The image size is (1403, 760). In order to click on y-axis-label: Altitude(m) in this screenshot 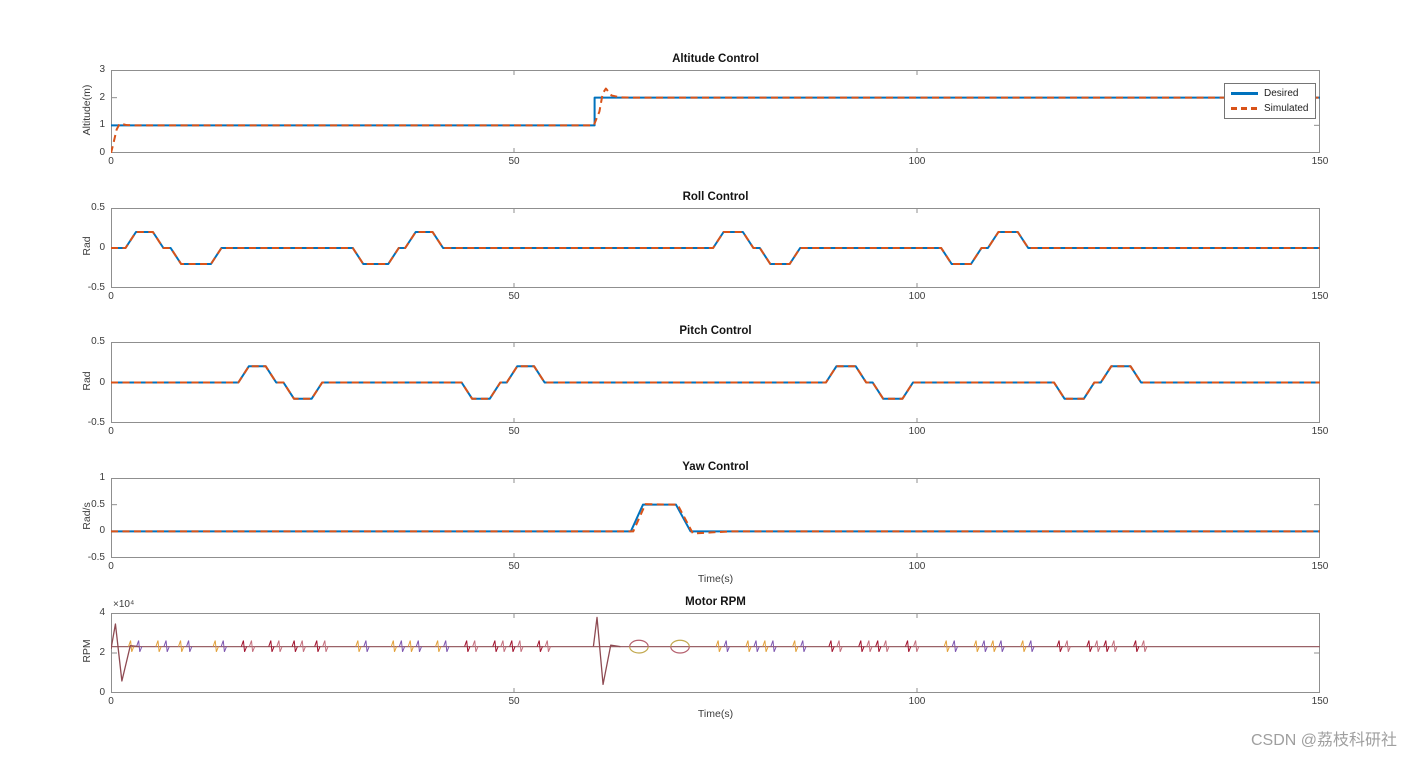, I will do `click(87, 109)`.